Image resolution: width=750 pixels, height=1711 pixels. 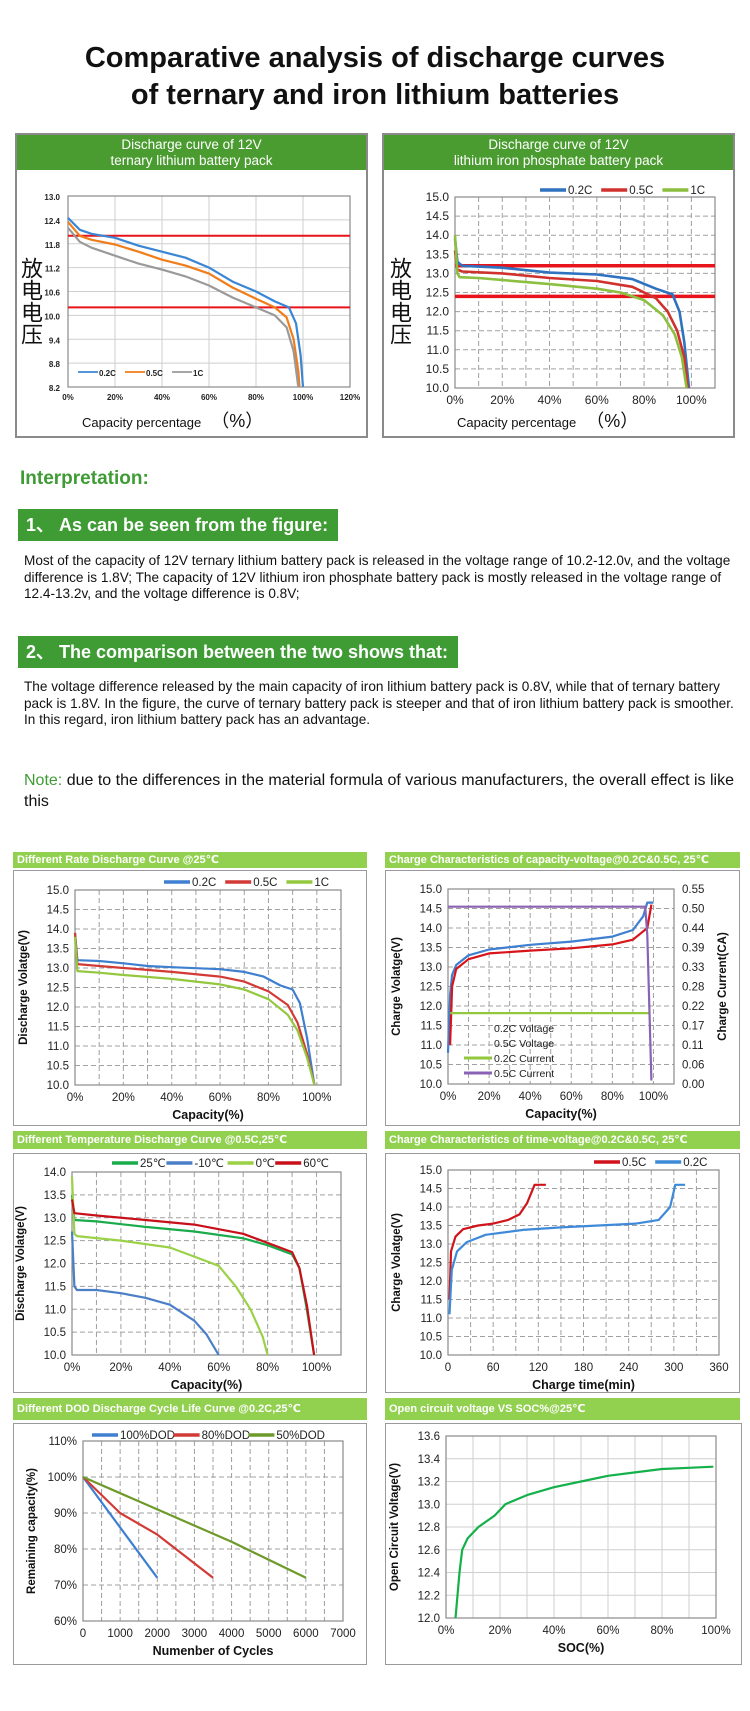 What do you see at coordinates (53, 245) in the screenshot?
I see `y-tick-label: 11.8` at bounding box center [53, 245].